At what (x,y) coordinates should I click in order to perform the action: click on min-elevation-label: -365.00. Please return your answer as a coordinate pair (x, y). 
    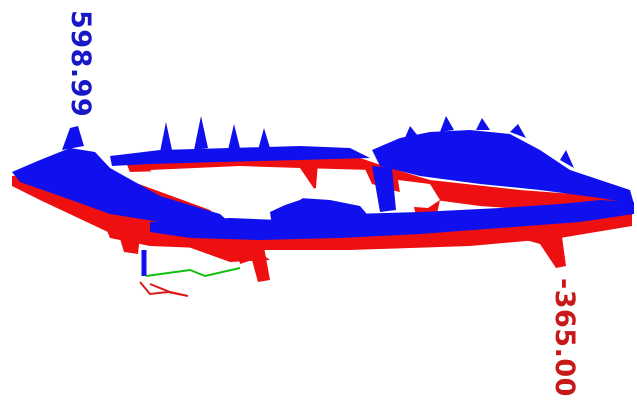
    Looking at the image, I should click on (564, 337).